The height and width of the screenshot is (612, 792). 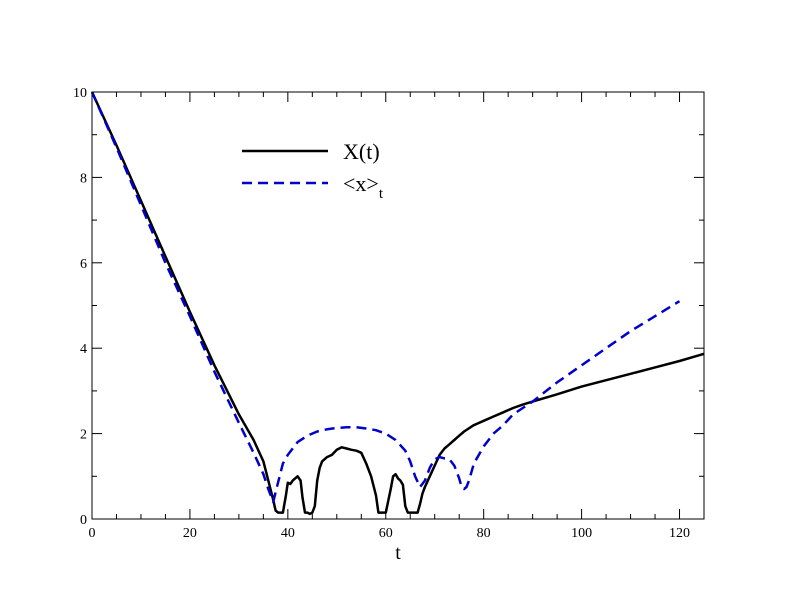 What do you see at coordinates (363, 186) in the screenshot?
I see `legend-label-mean-x: <x>t` at bounding box center [363, 186].